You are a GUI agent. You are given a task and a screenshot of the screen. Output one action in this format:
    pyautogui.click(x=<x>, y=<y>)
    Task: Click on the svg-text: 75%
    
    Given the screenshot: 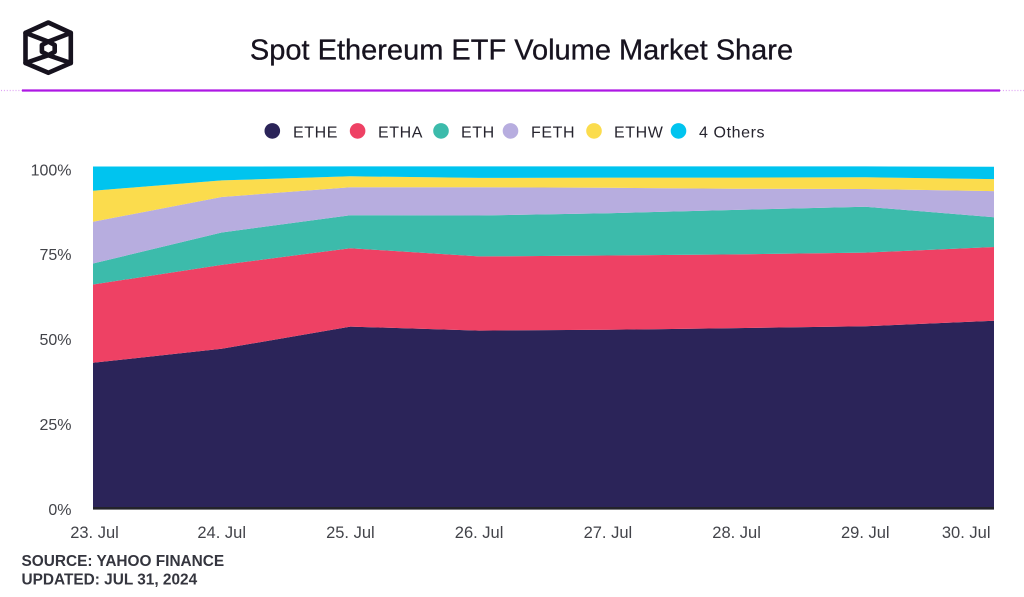 What is the action you would take?
    pyautogui.click(x=55, y=255)
    